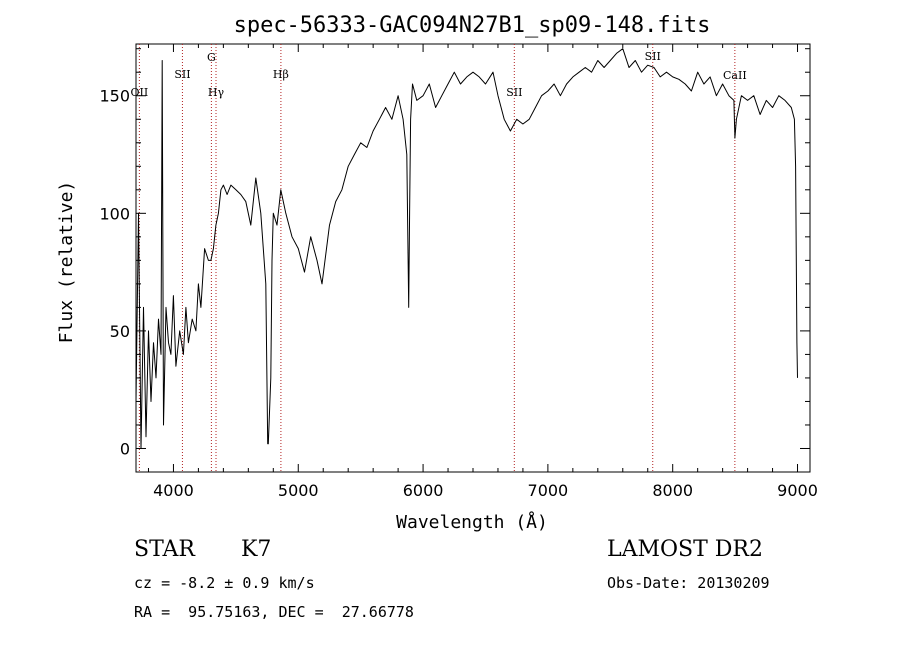 The height and width of the screenshot is (649, 900). I want to click on x-tick-label-0: 4000, so click(173, 490).